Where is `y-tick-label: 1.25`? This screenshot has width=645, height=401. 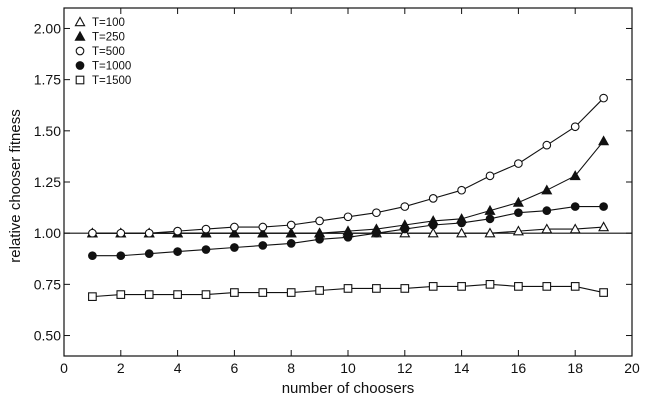 y-tick-label: 1.25 is located at coordinates (47, 182).